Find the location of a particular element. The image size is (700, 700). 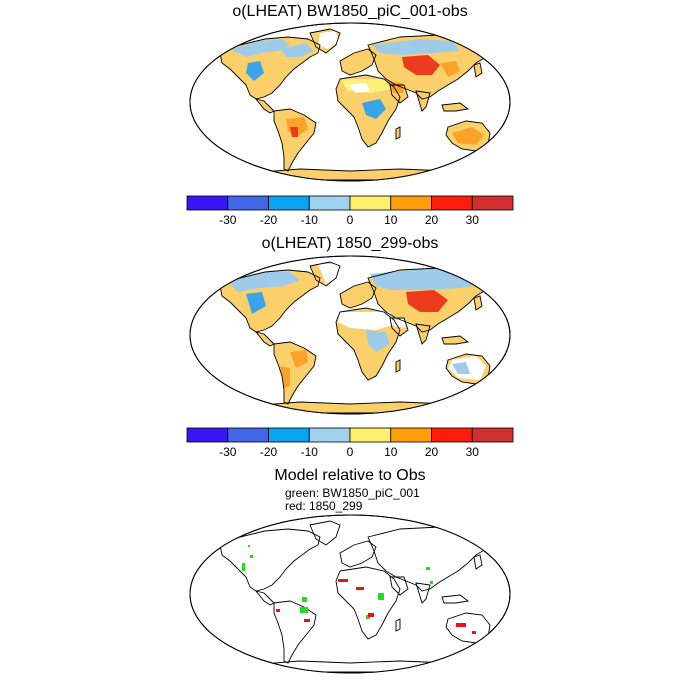

colorbar-2: -30 -20 -10 0 10 20 30 is located at coordinates (350, 443).